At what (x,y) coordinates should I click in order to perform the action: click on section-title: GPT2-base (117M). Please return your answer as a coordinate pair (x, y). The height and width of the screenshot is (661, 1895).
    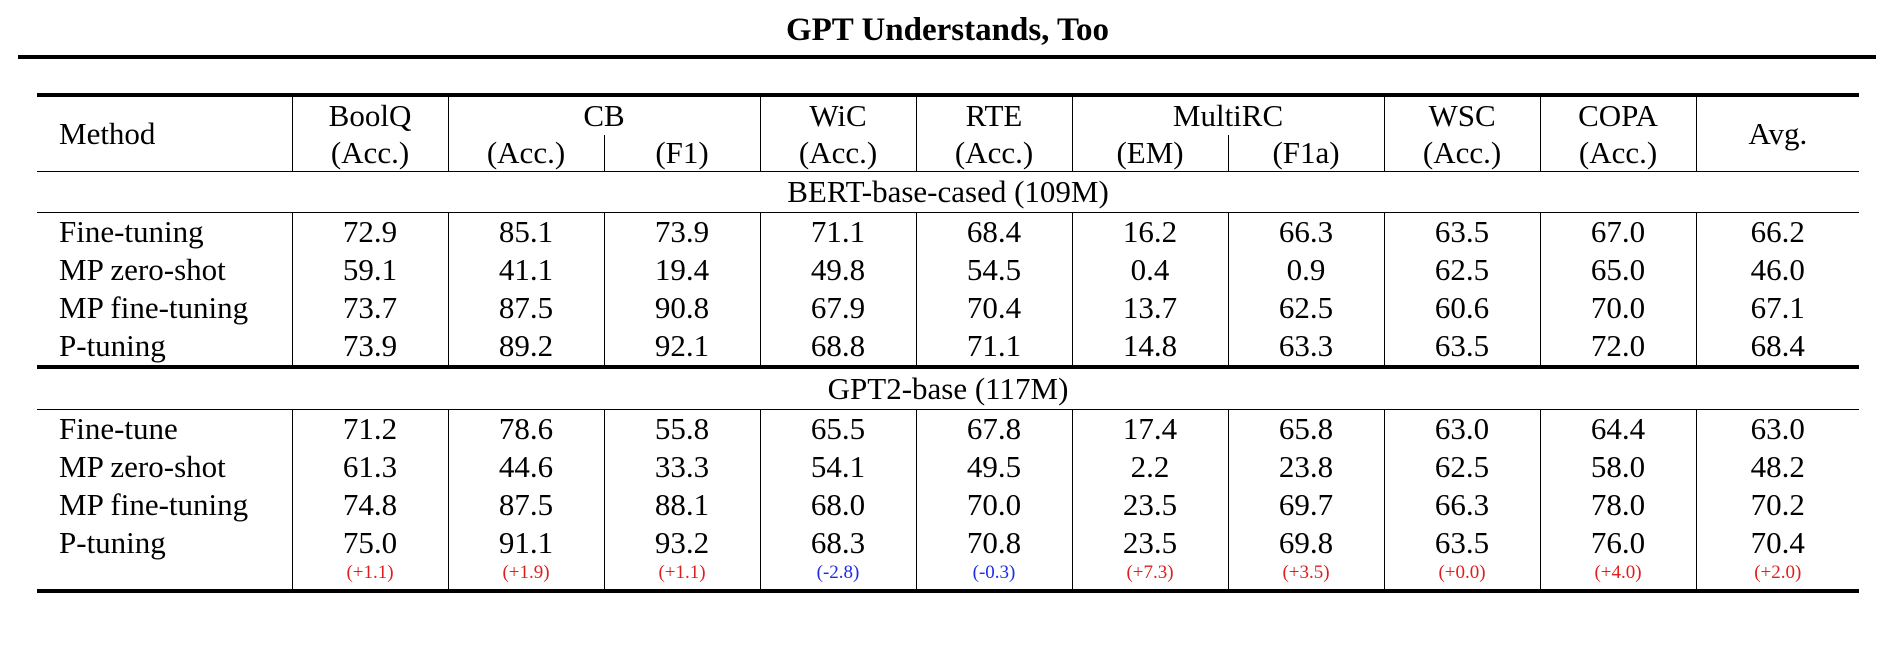
    Looking at the image, I should click on (948, 387).